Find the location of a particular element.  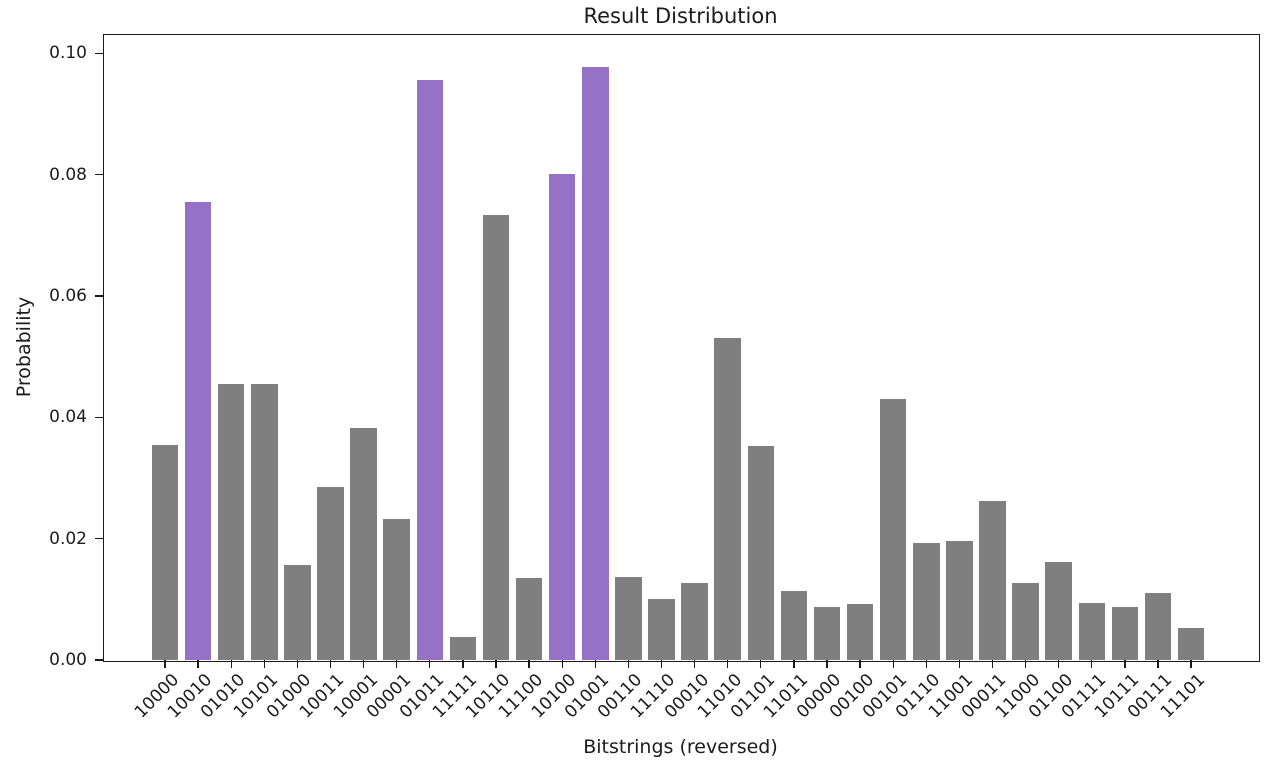

y-tick-label: 0.10 is located at coordinates (68, 53).